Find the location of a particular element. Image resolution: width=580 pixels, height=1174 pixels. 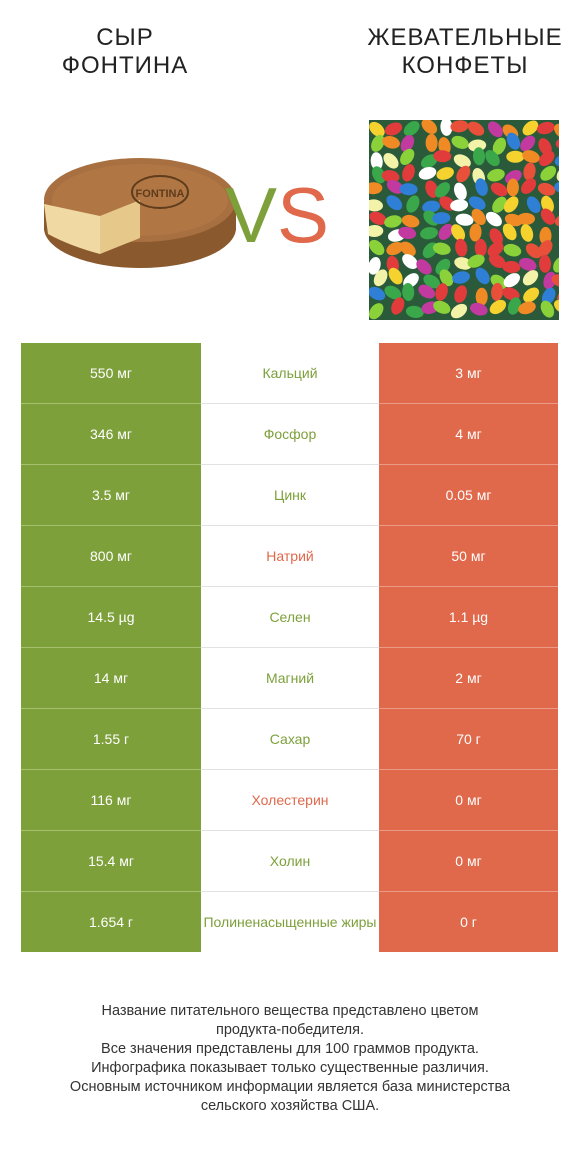

vs-label: VS is located at coordinates (277, 215).